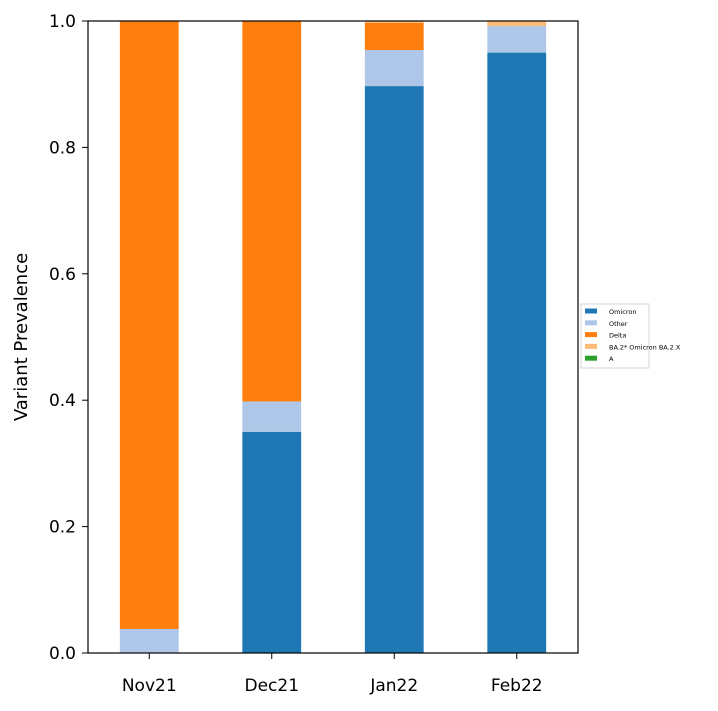 The width and height of the screenshot is (718, 711). I want to click on x-tick-label: Jan22, so click(393, 686).